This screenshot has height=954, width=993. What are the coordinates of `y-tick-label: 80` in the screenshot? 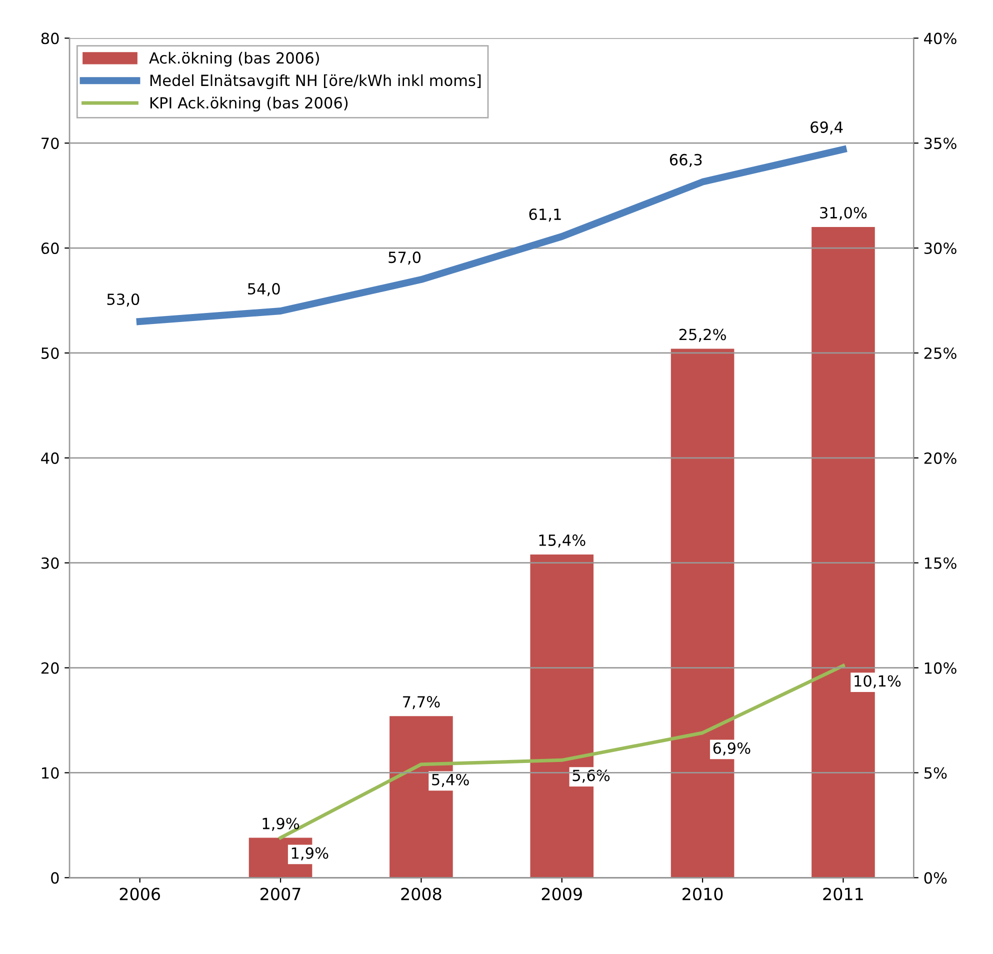 It's located at (50, 38).